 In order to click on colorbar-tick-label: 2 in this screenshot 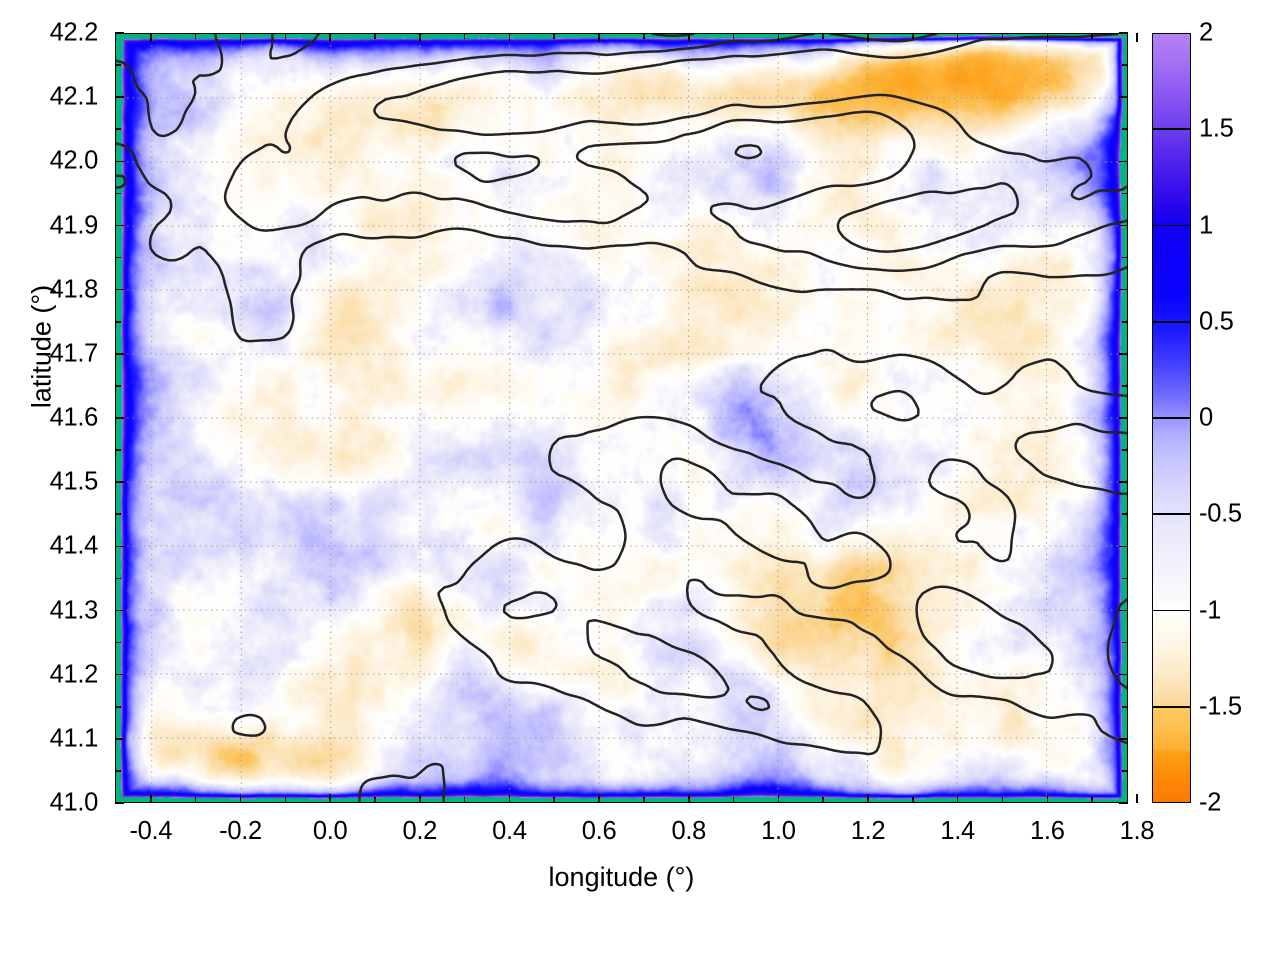, I will do `click(1206, 32)`.